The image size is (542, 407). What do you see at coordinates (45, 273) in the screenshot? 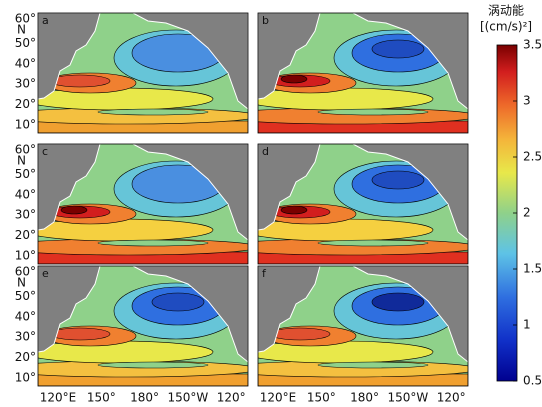
I see `panel-label: e` at bounding box center [45, 273].